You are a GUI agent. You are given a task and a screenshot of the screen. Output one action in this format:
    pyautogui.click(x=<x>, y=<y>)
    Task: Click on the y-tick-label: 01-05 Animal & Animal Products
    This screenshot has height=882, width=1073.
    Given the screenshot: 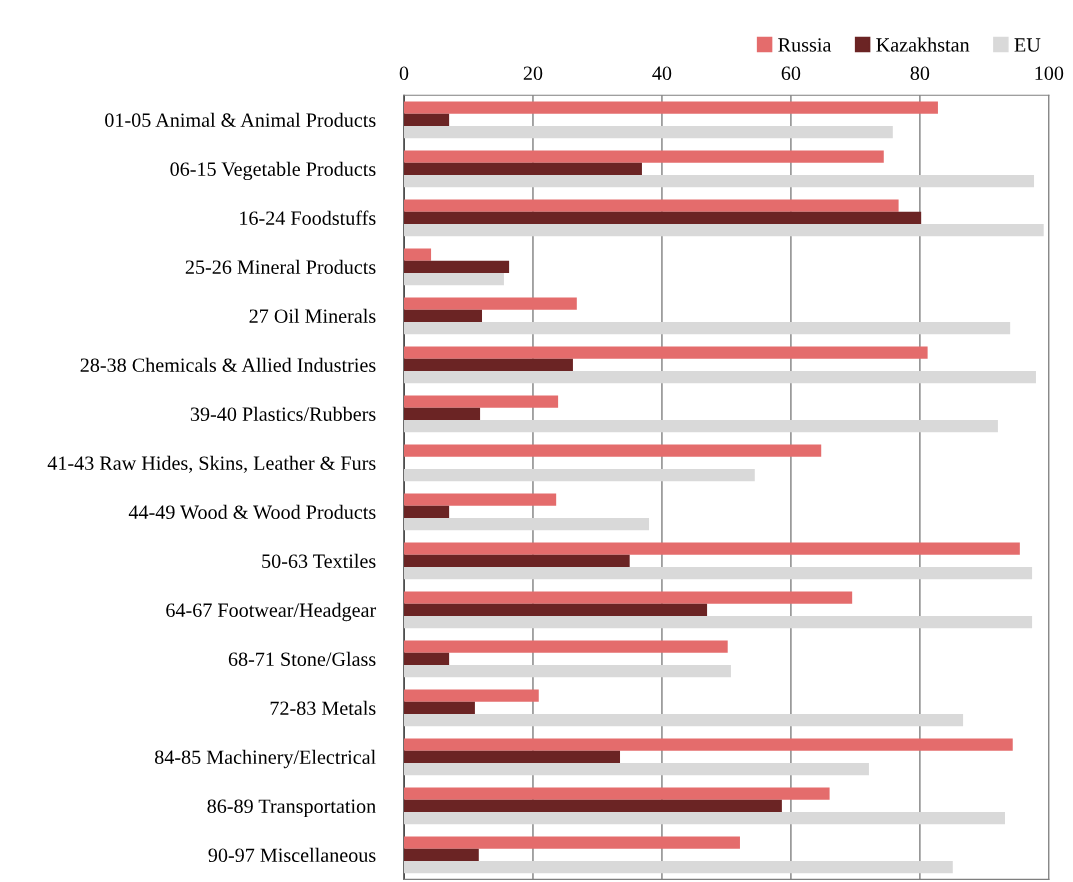 What is the action you would take?
    pyautogui.click(x=240, y=119)
    